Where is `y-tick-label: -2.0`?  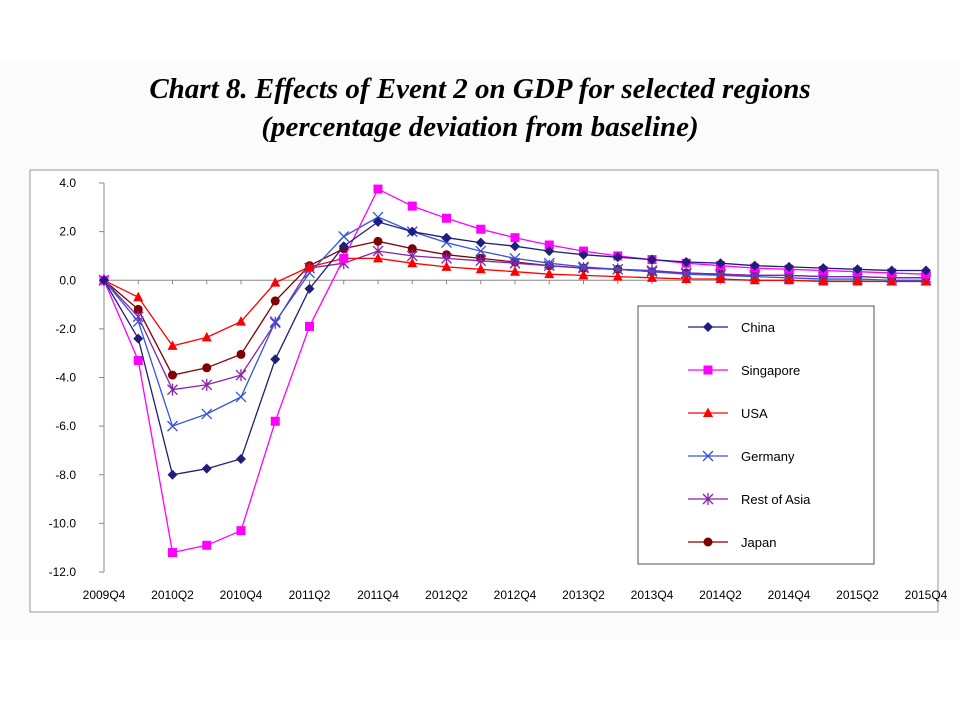 y-tick-label: -2.0 is located at coordinates (65, 329).